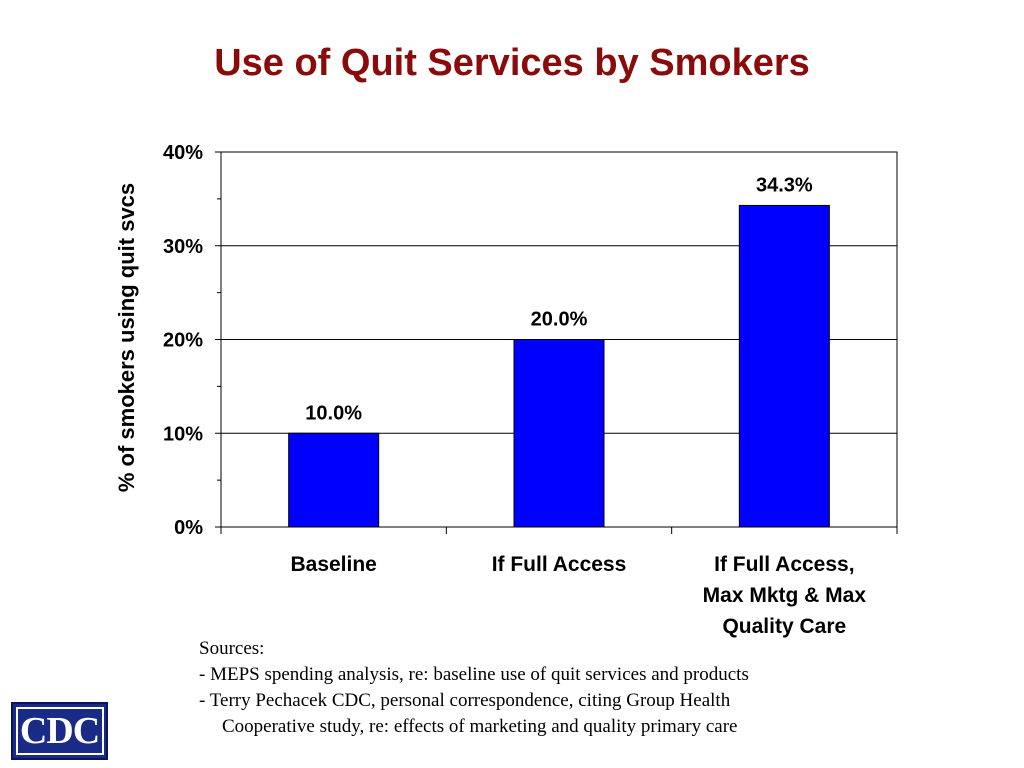  What do you see at coordinates (333, 564) in the screenshot?
I see `category-label: Baseline` at bounding box center [333, 564].